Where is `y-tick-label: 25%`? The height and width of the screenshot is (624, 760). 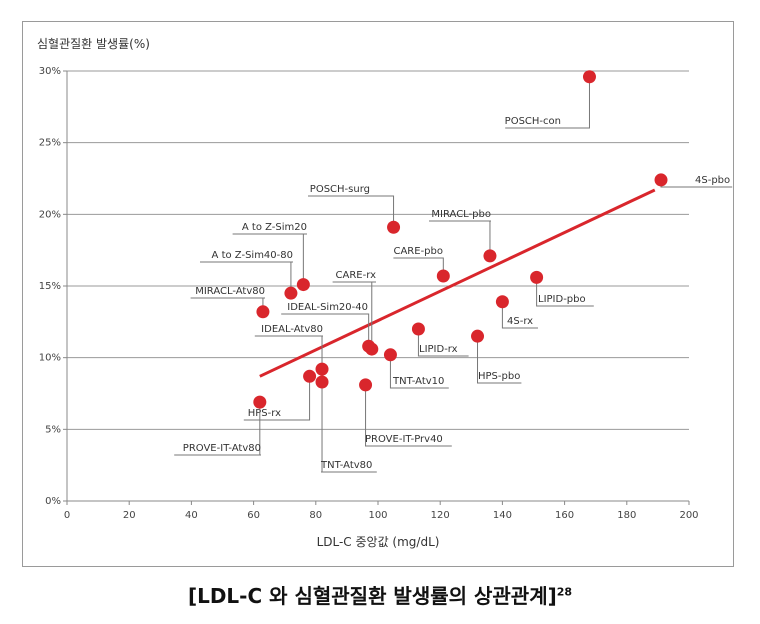 y-tick-label: 25% is located at coordinates (50, 143).